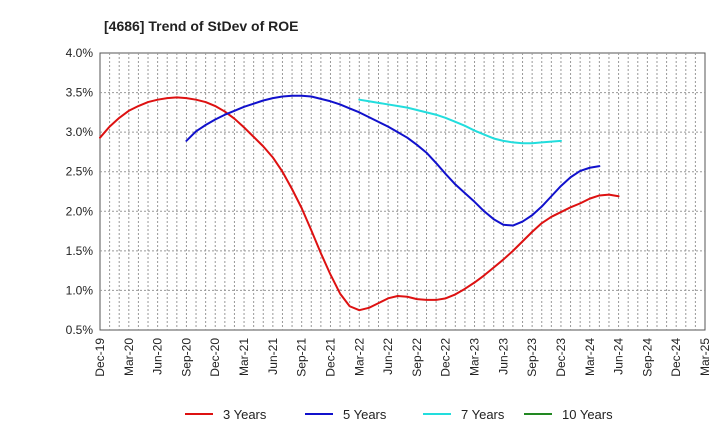 This screenshot has width=720, height=440. I want to click on x-tick-label: Sep-22, so click(417, 357).